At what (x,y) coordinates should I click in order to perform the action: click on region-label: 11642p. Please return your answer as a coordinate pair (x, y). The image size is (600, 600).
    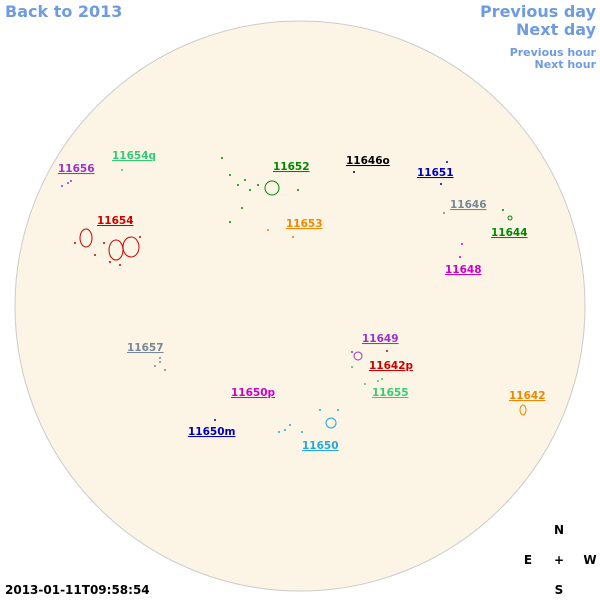
    Looking at the image, I should click on (391, 366).